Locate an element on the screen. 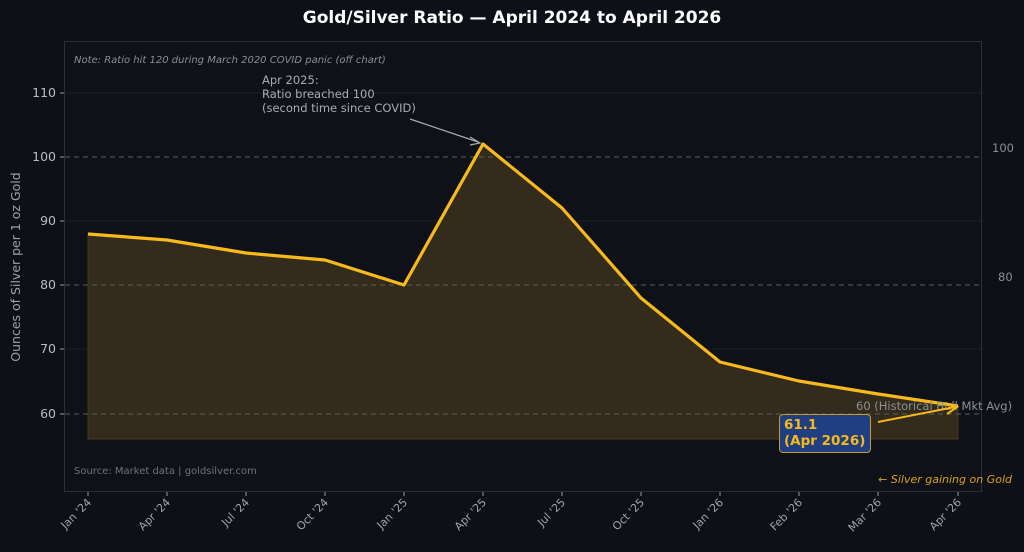 Image resolution: width=1024 pixels, height=552 pixels. xtick-label: Apr '26 is located at coordinates (945, 514).